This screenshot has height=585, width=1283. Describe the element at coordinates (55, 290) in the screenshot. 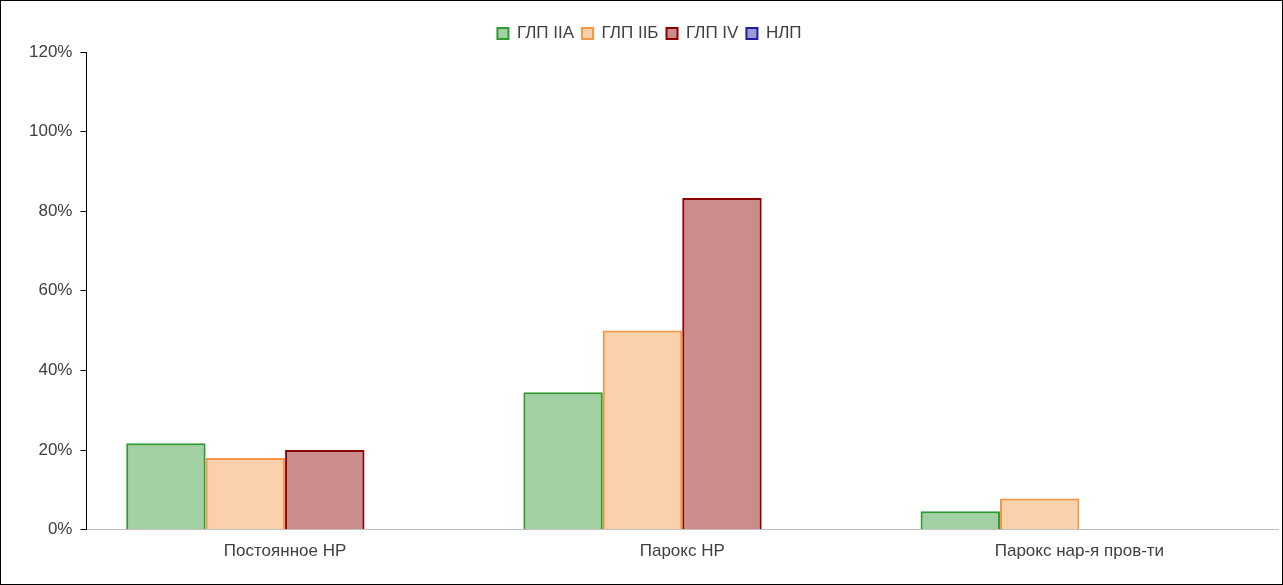

I see `y-tick-label: 60%` at that location.